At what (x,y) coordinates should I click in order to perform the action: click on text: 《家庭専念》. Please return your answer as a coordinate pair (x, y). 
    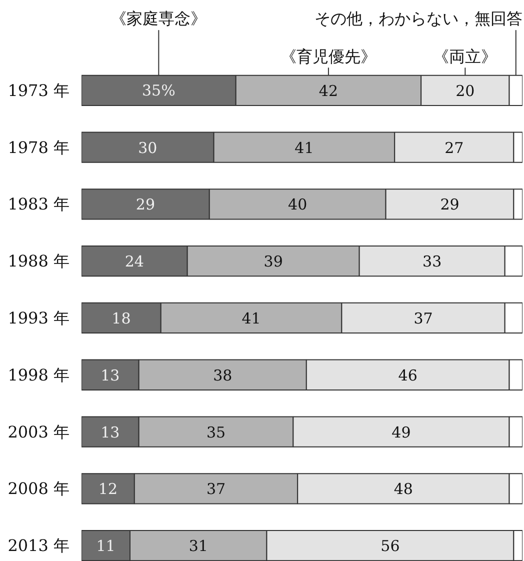
    Looking at the image, I should click on (158, 18).